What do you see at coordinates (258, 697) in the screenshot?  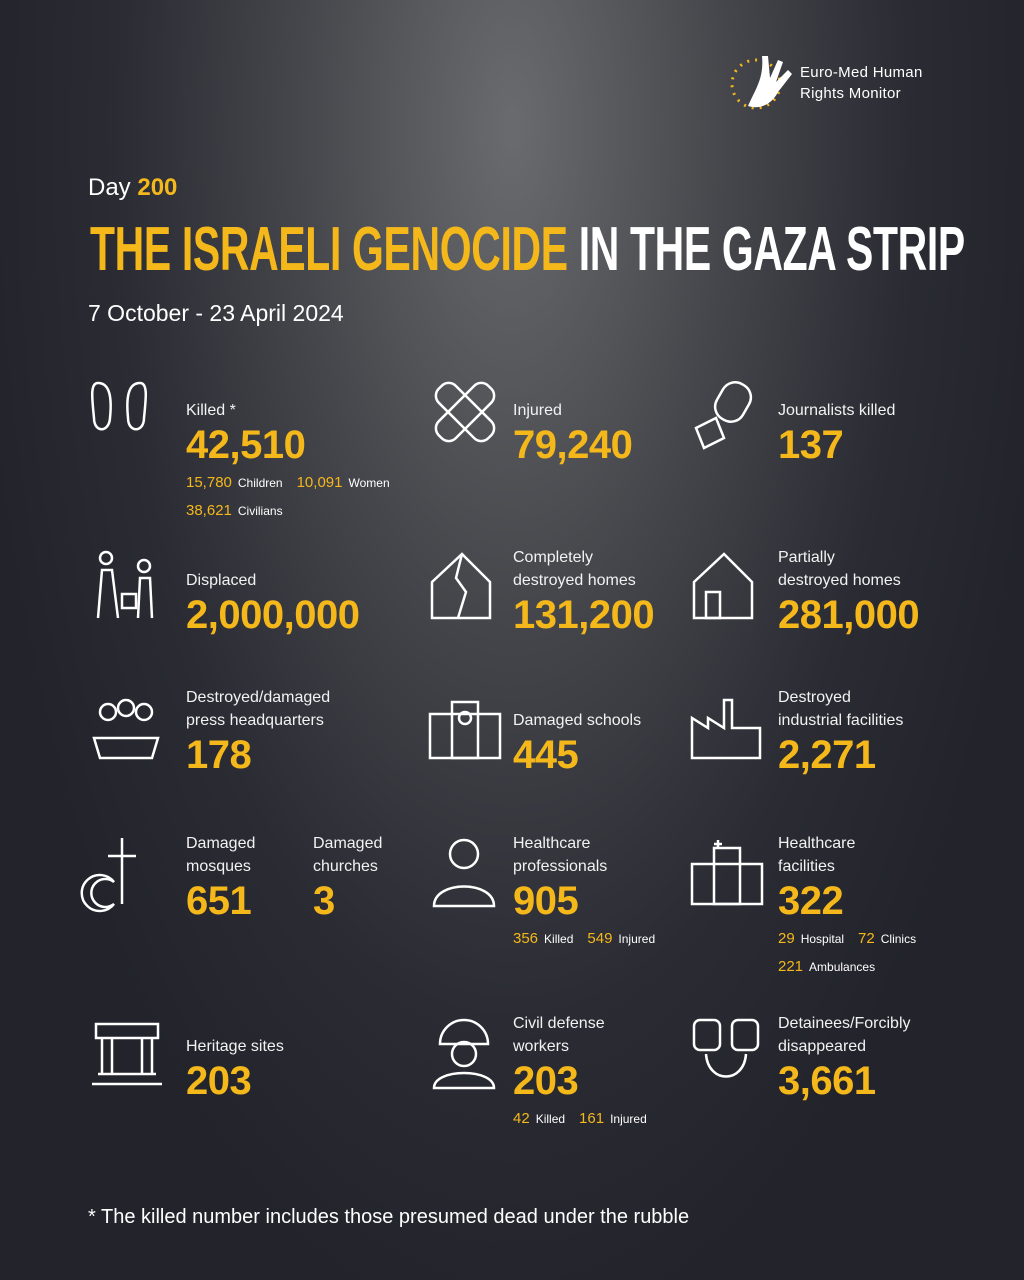 I see `stat-label: Destroyed/damaged` at bounding box center [258, 697].